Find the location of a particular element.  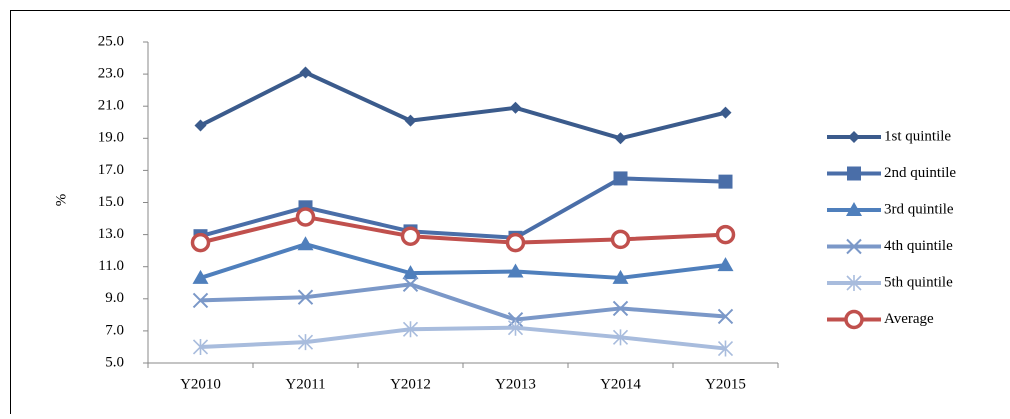

y-tick-label: 23.0 is located at coordinates (111, 74).